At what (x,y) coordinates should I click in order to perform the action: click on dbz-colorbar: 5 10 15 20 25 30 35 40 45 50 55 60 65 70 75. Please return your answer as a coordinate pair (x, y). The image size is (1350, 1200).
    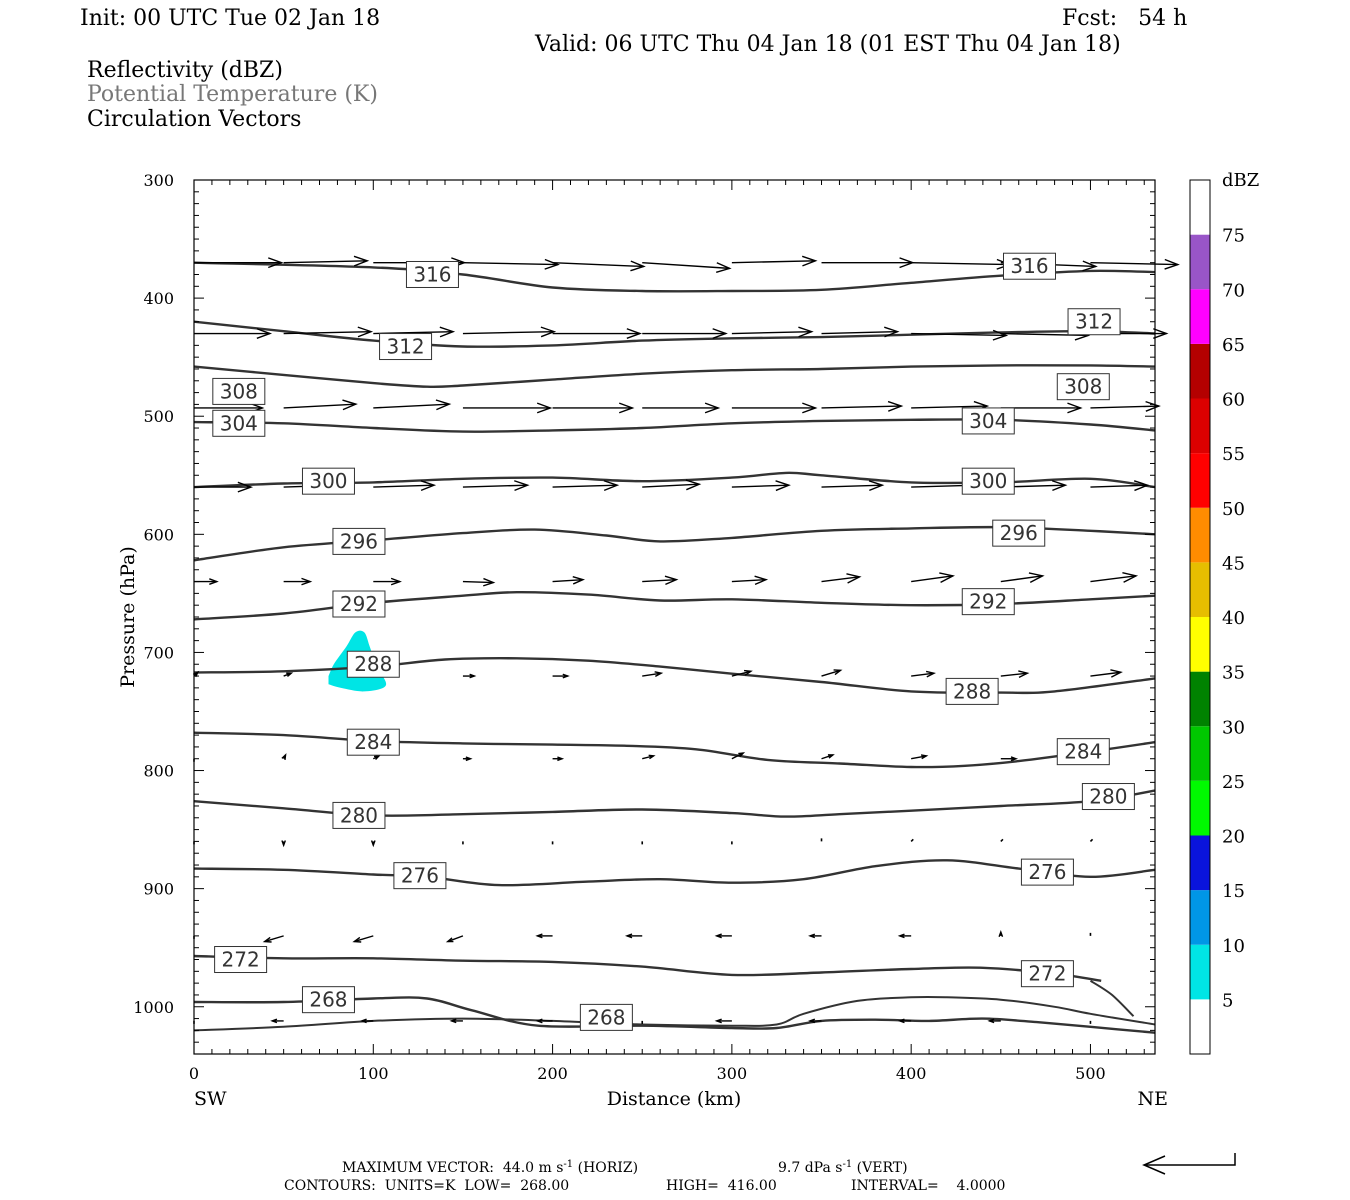
    Looking at the image, I should click on (1217, 617).